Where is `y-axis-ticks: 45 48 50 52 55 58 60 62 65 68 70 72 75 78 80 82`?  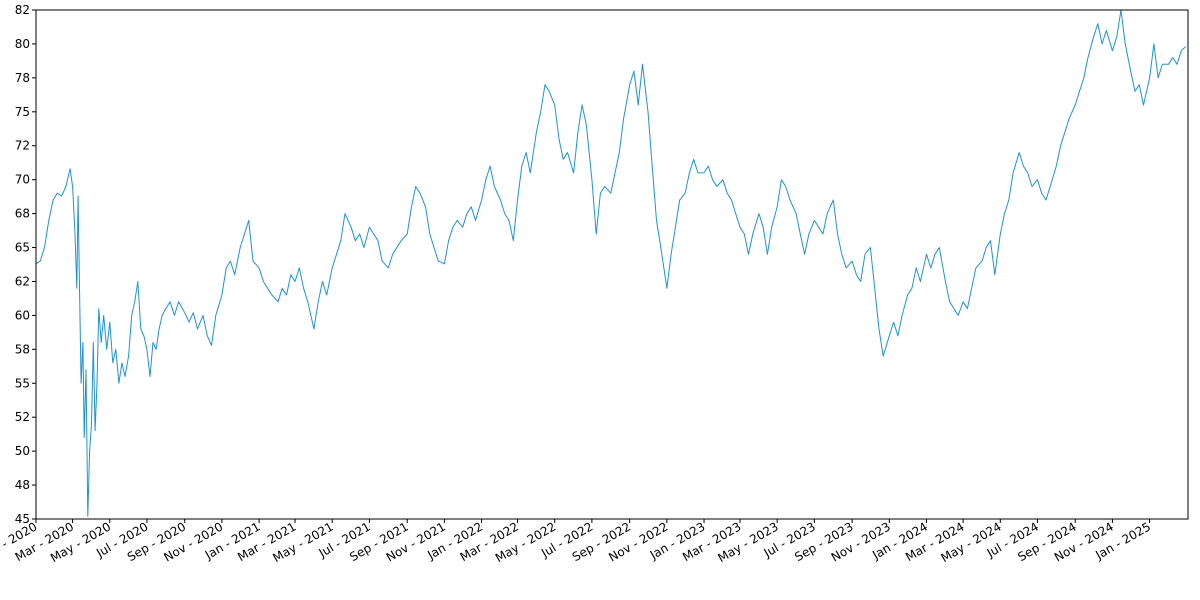 y-axis-ticks: 45 48 50 52 55 58 60 62 65 68 70 72 75 78 80 82 is located at coordinates (25, 264).